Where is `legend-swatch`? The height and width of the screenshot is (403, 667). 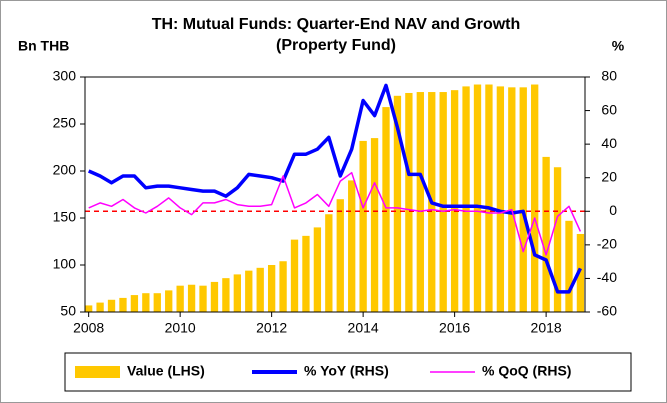
legend-swatch is located at coordinates (97, 372).